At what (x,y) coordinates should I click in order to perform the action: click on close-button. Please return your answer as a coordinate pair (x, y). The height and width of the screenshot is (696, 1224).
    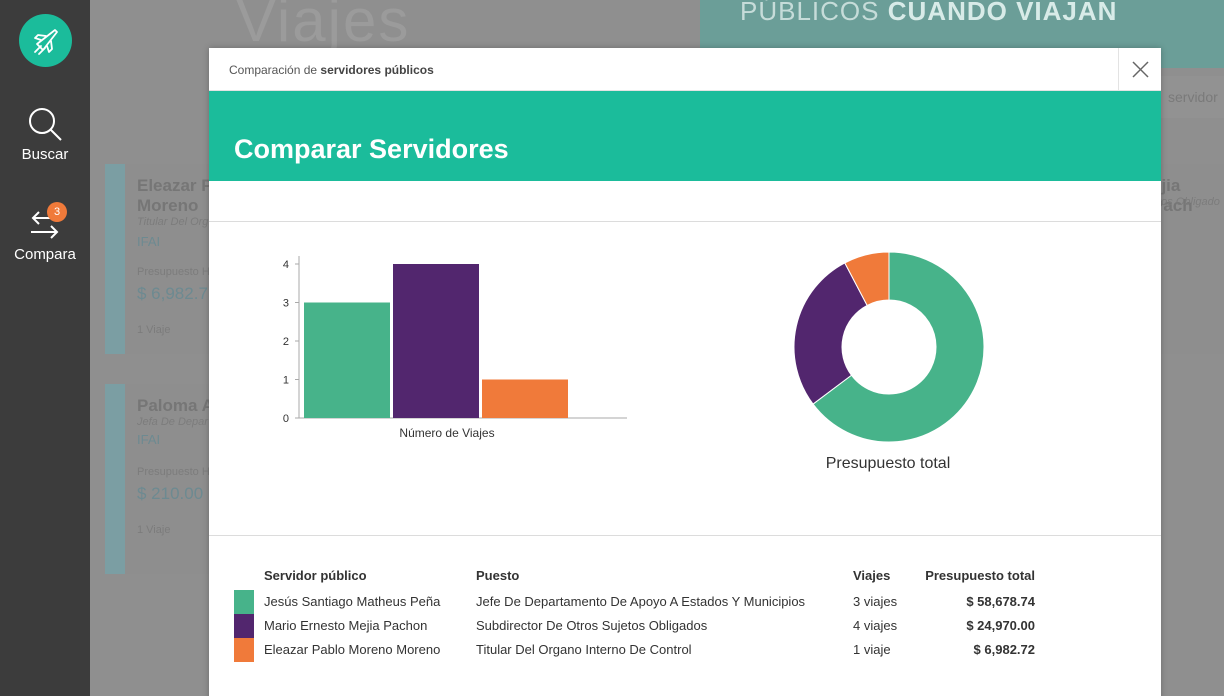
    Looking at the image, I should click on (1139, 69).